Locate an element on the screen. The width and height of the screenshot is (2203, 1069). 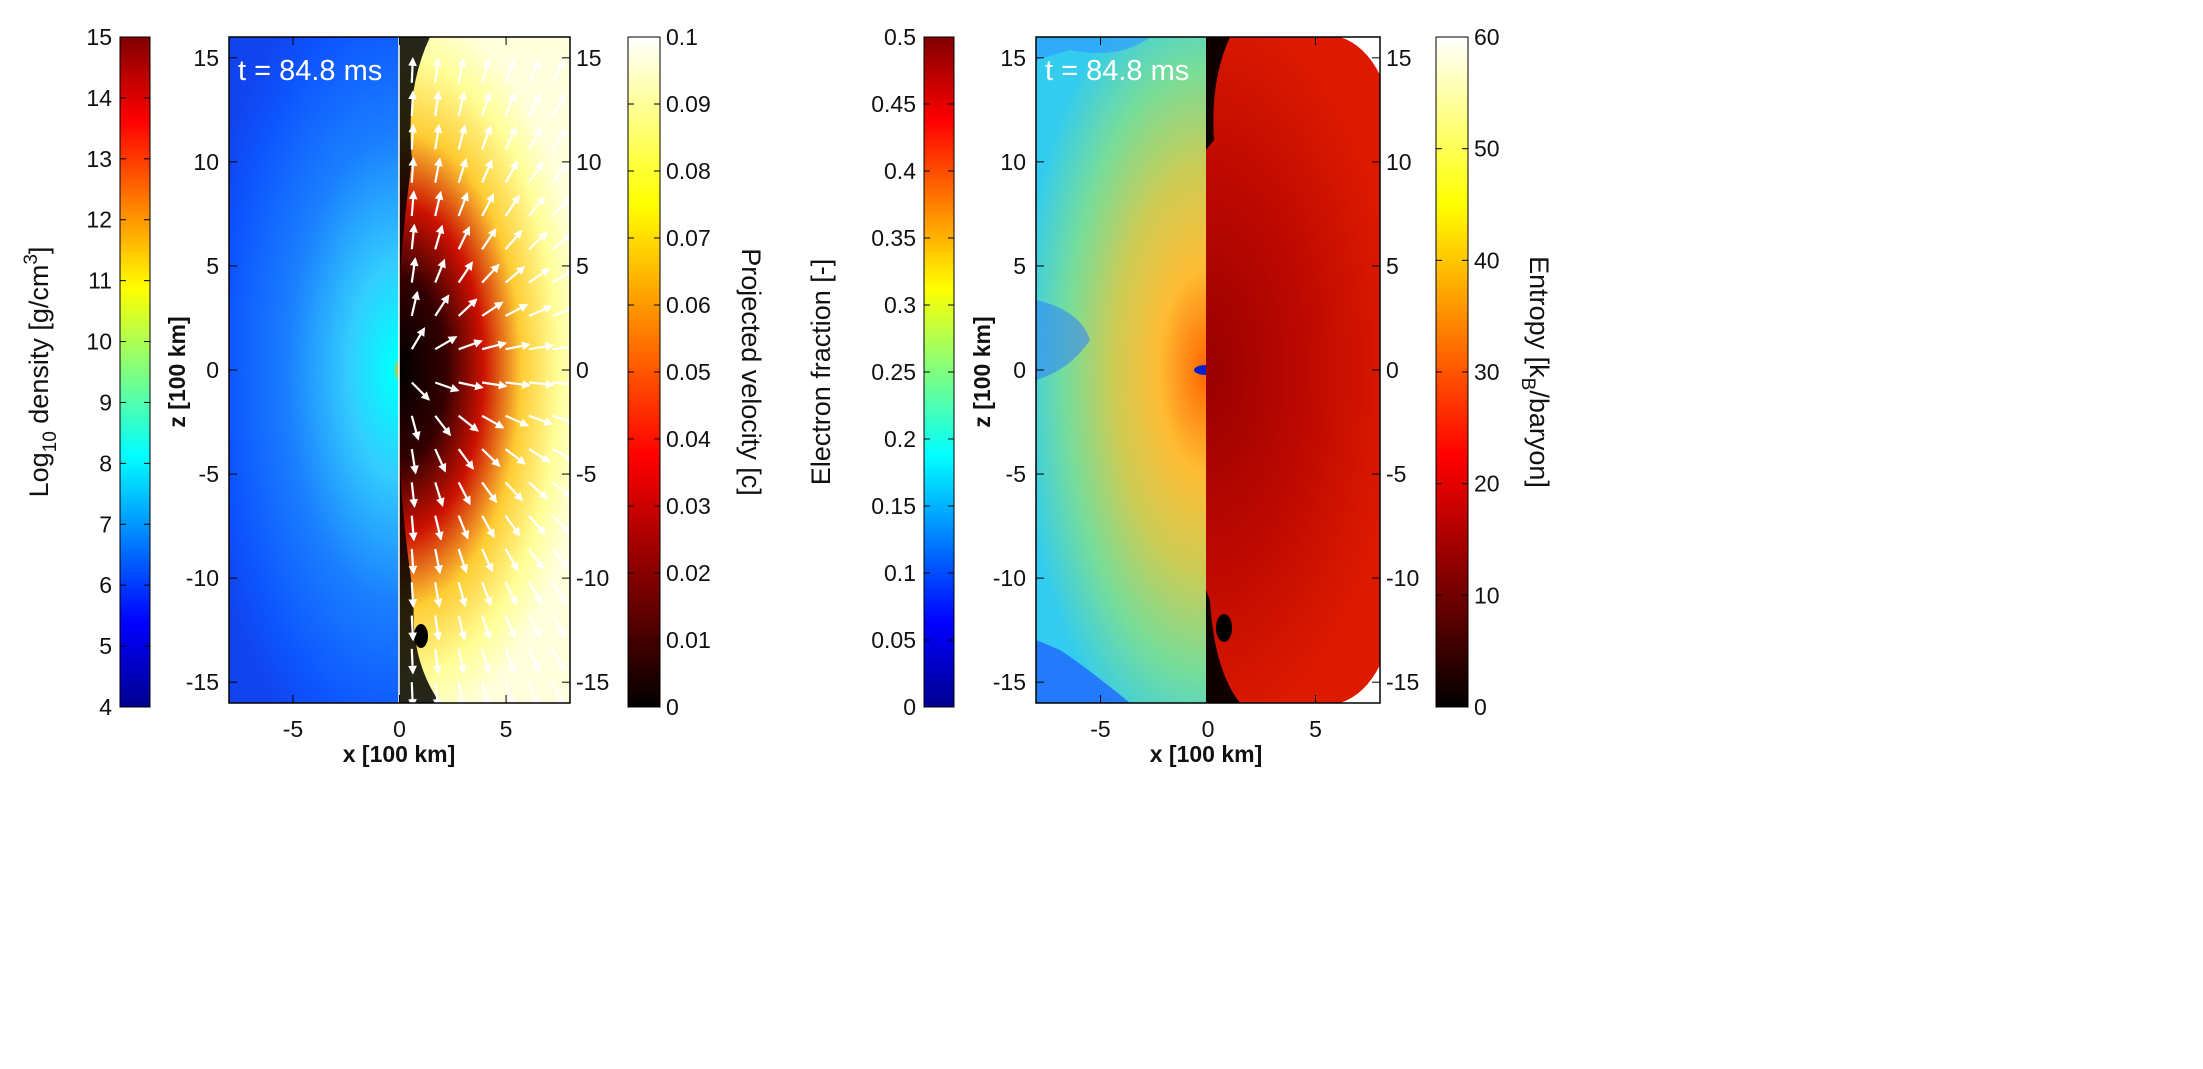
velocity-colorbar-ticks: 0 0.01 0.02 0.03 0.04 0.05 0.06 0.07 0.08 0.09 0.1 is located at coordinates (669, 372).